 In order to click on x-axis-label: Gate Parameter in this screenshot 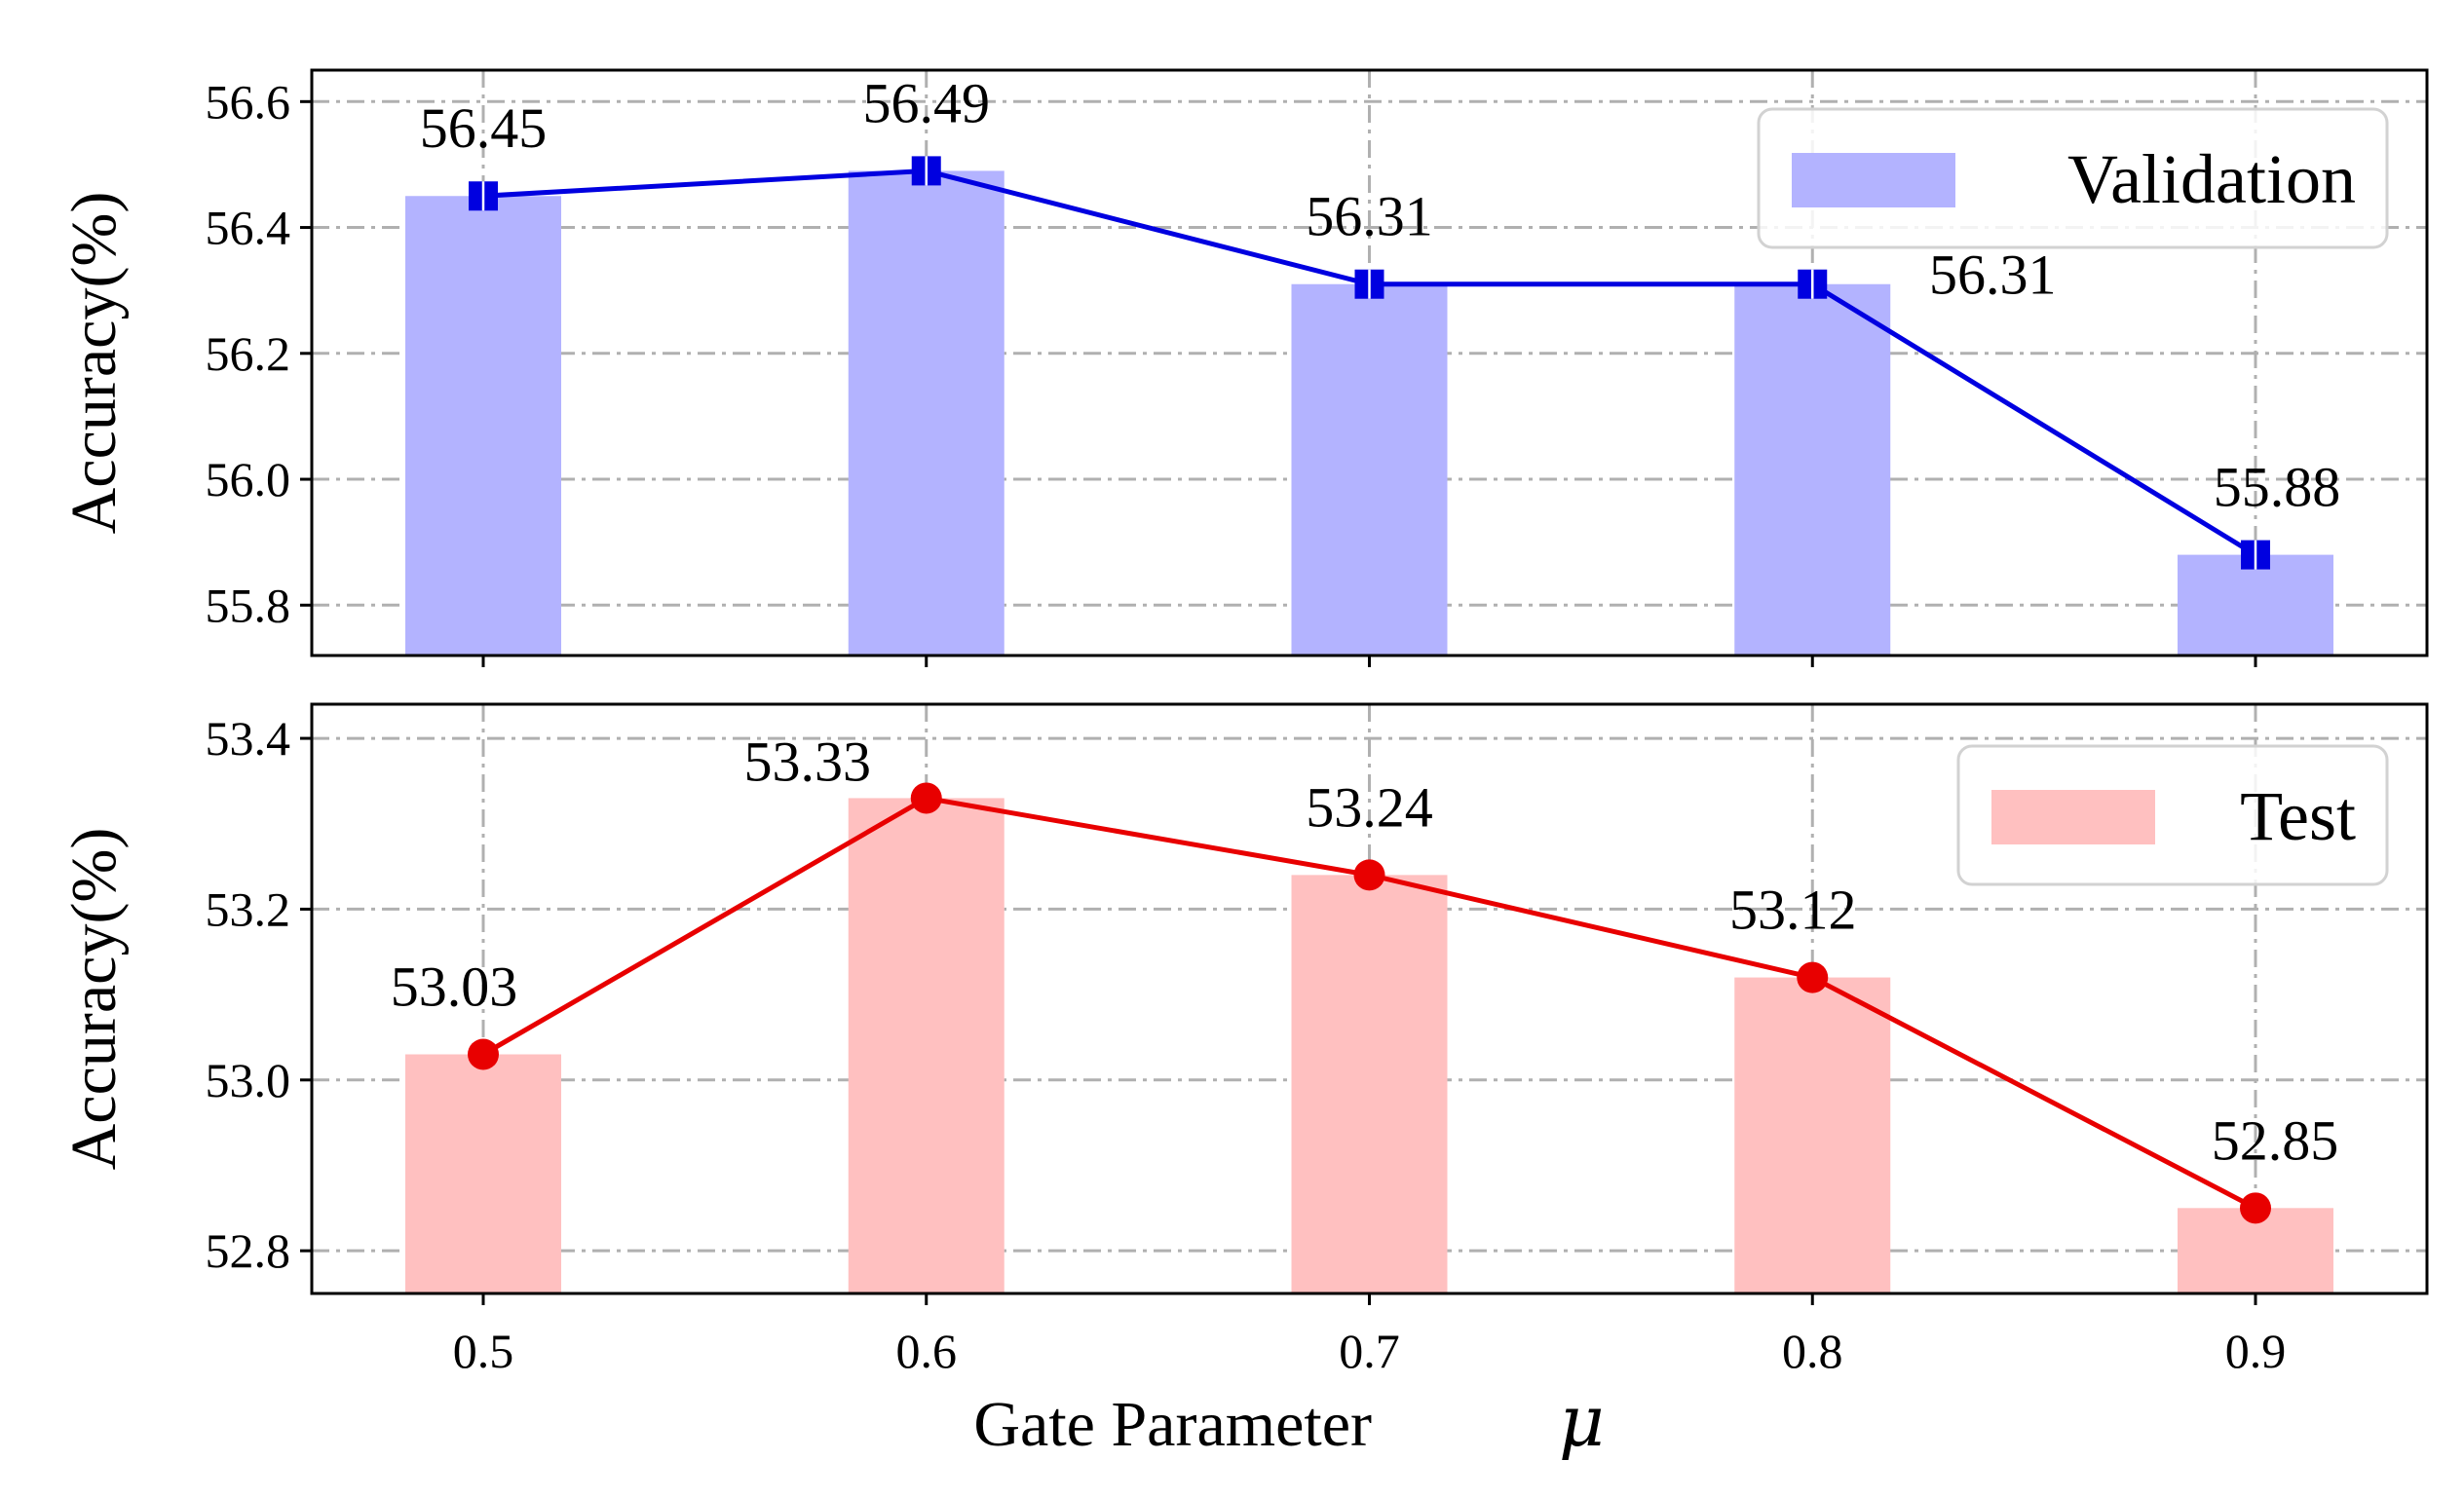, I will do `click(1172, 1425)`.